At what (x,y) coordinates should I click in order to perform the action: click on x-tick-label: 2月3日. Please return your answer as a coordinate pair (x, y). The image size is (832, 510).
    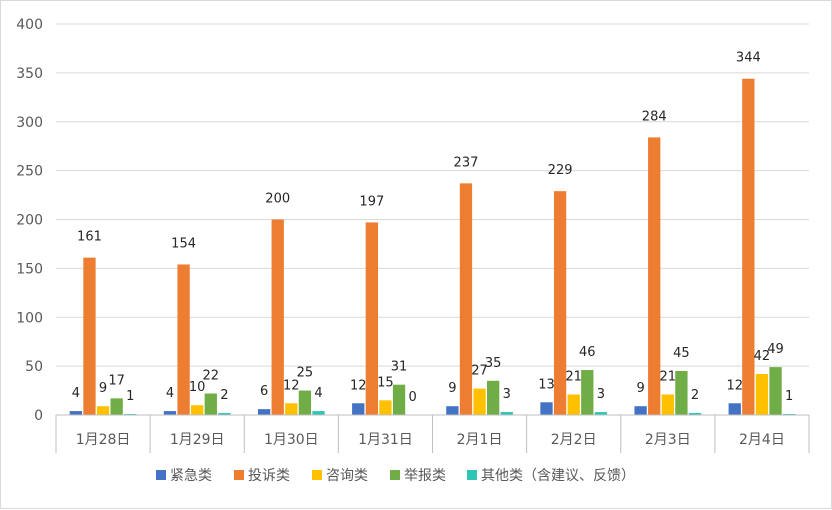
    Looking at the image, I should click on (668, 440).